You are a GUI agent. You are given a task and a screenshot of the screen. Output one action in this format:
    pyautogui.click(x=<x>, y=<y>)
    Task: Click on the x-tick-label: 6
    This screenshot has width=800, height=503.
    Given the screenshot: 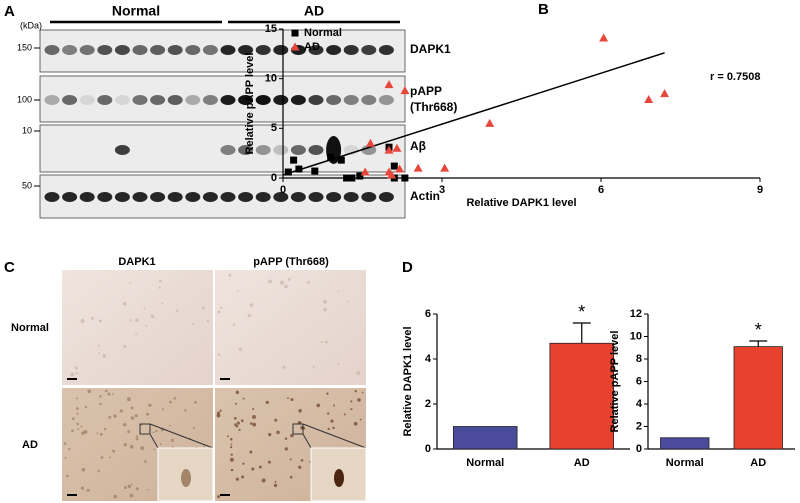 What is the action you would take?
    pyautogui.click(x=601, y=190)
    